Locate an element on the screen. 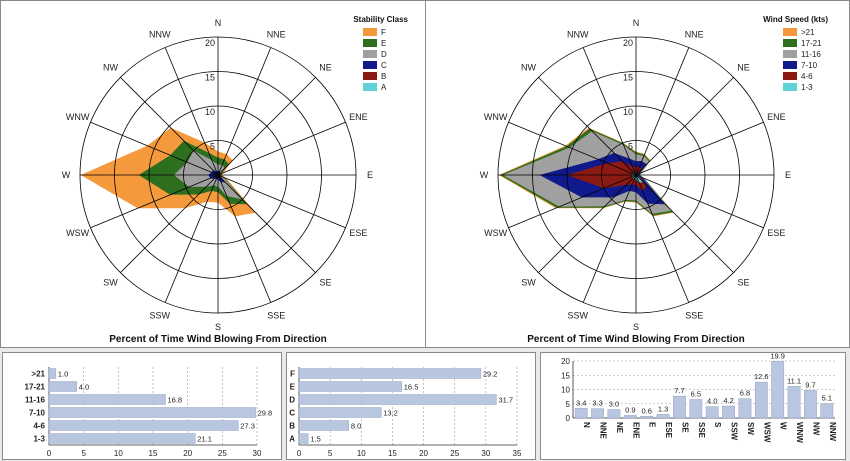  rose-direction-label: SE is located at coordinates (325, 283).